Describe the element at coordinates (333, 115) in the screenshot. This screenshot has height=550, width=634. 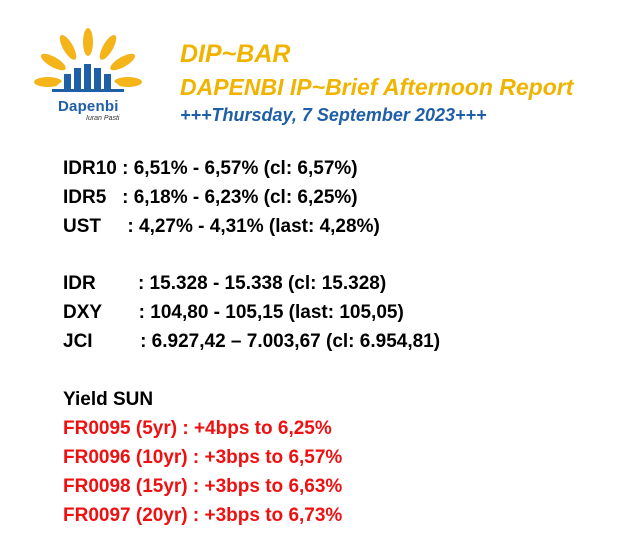
I see `report-date: +++Thursday, 7 September 2023+++` at that location.